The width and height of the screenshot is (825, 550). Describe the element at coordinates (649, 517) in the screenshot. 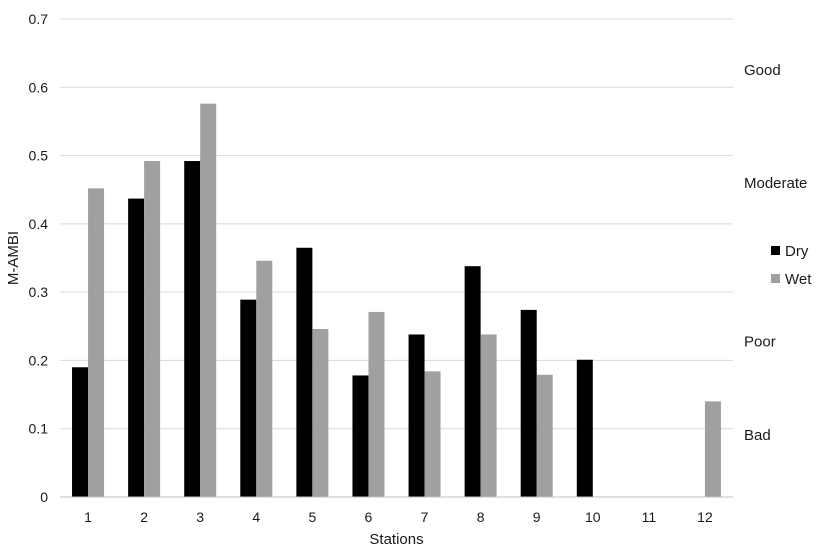

I see `x-tick-label: 11` at that location.